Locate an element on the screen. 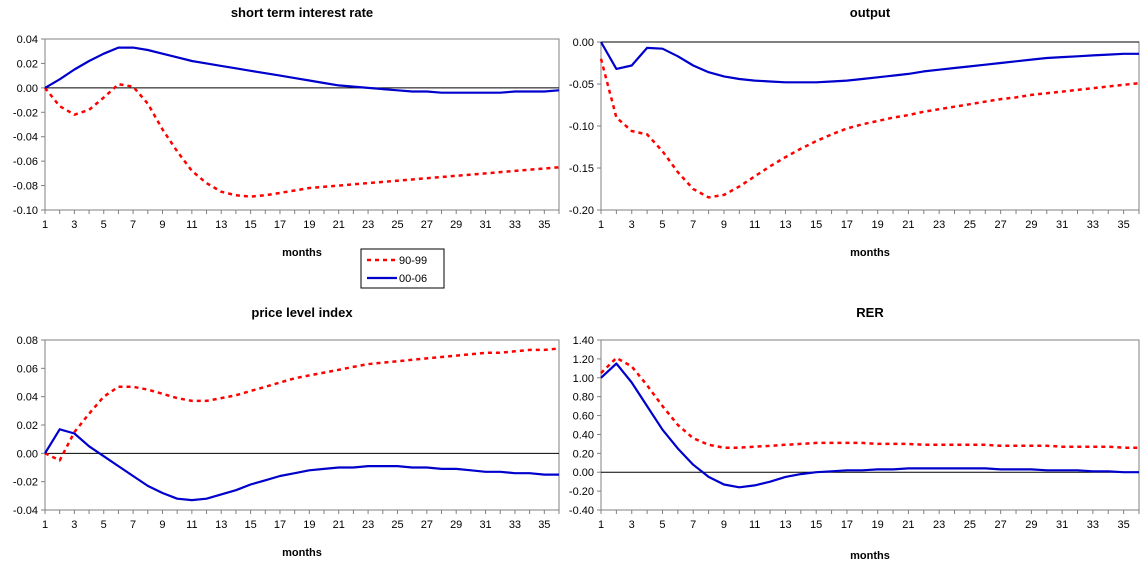 The height and width of the screenshot is (571, 1142). y-tick-label: -0.15 is located at coordinates (581, 169).